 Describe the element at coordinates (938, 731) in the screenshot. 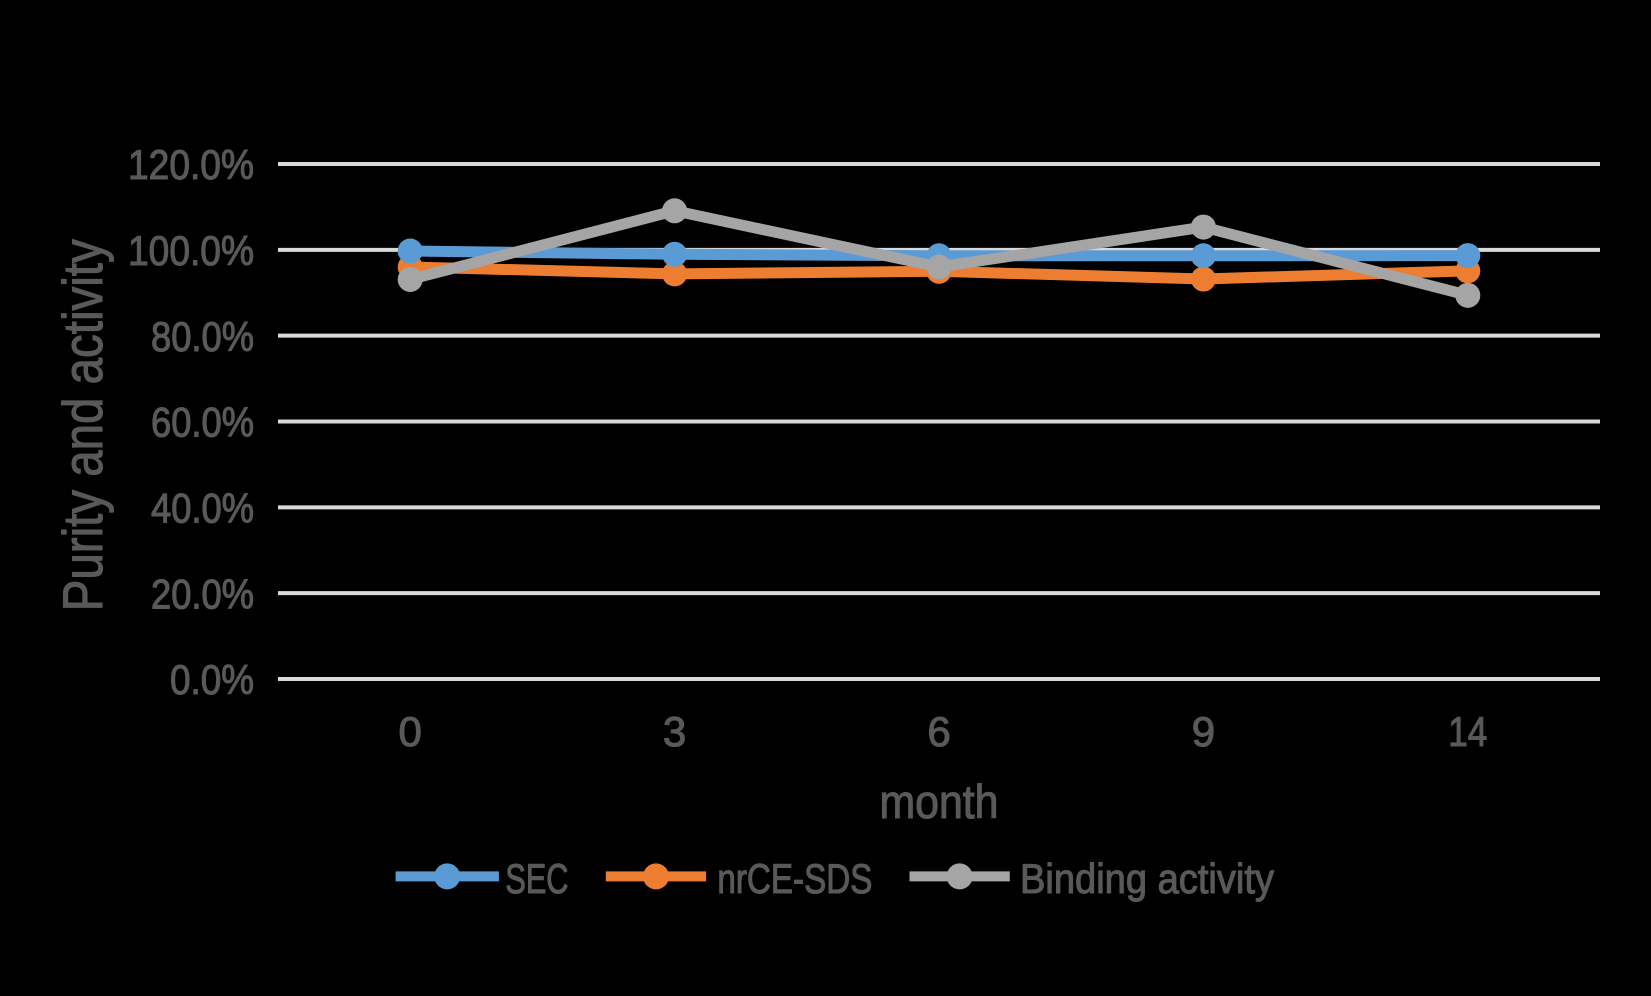

I see `svg-text: 6` at that location.